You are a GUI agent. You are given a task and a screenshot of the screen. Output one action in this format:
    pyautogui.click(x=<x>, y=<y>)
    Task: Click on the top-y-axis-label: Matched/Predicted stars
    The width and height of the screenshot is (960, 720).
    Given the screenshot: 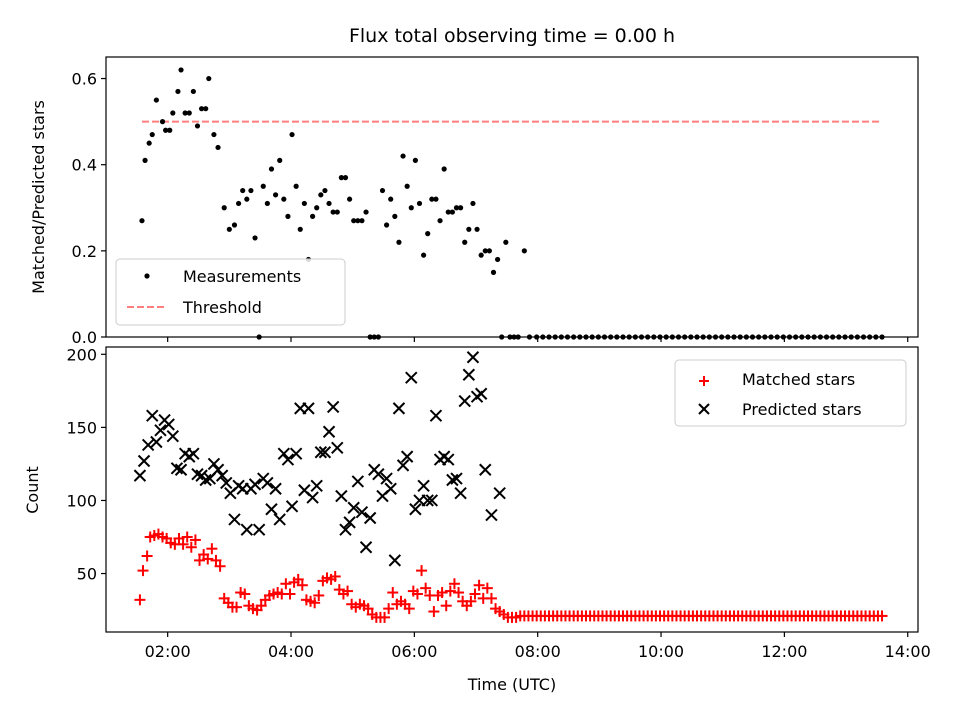 What is the action you would take?
    pyautogui.click(x=38, y=197)
    